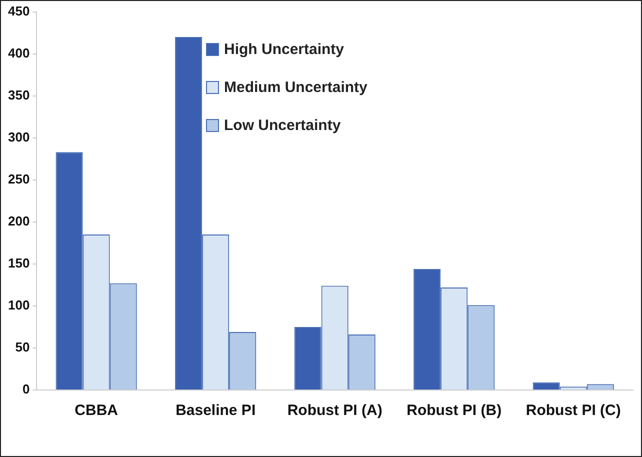  What do you see at coordinates (19, 10) in the screenshot?
I see `y-tick-label: 450` at bounding box center [19, 10].